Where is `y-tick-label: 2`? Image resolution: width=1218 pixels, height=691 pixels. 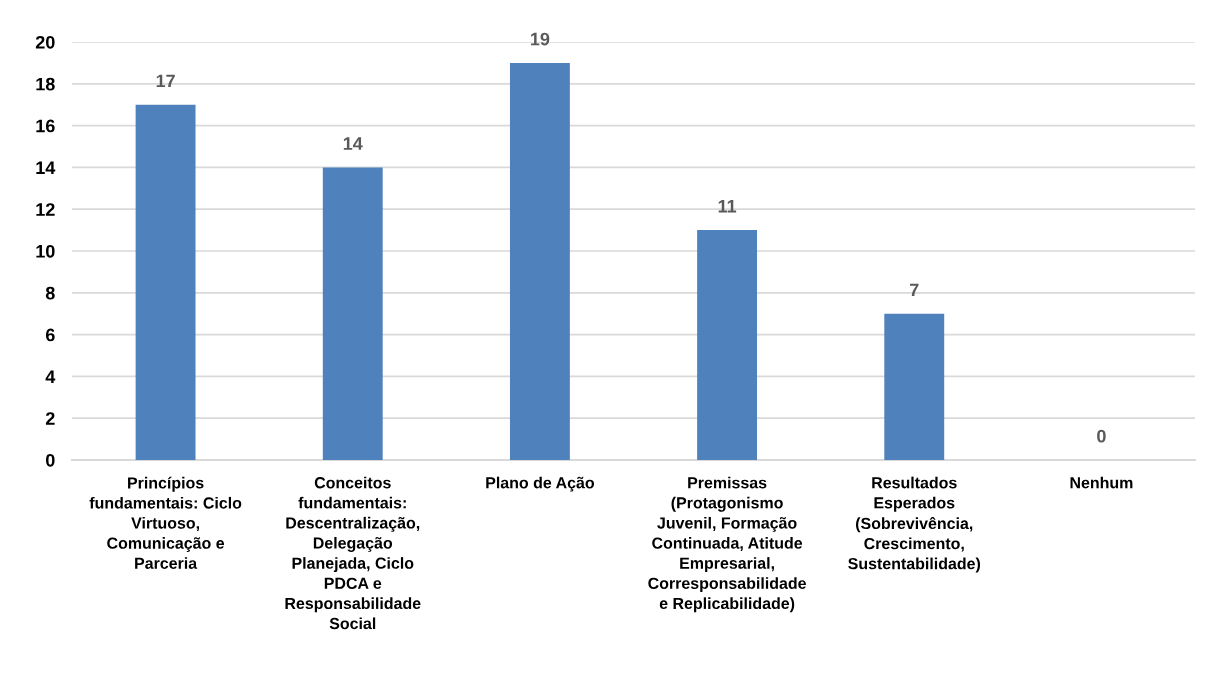 y-tick-label: 2 is located at coordinates (50, 418).